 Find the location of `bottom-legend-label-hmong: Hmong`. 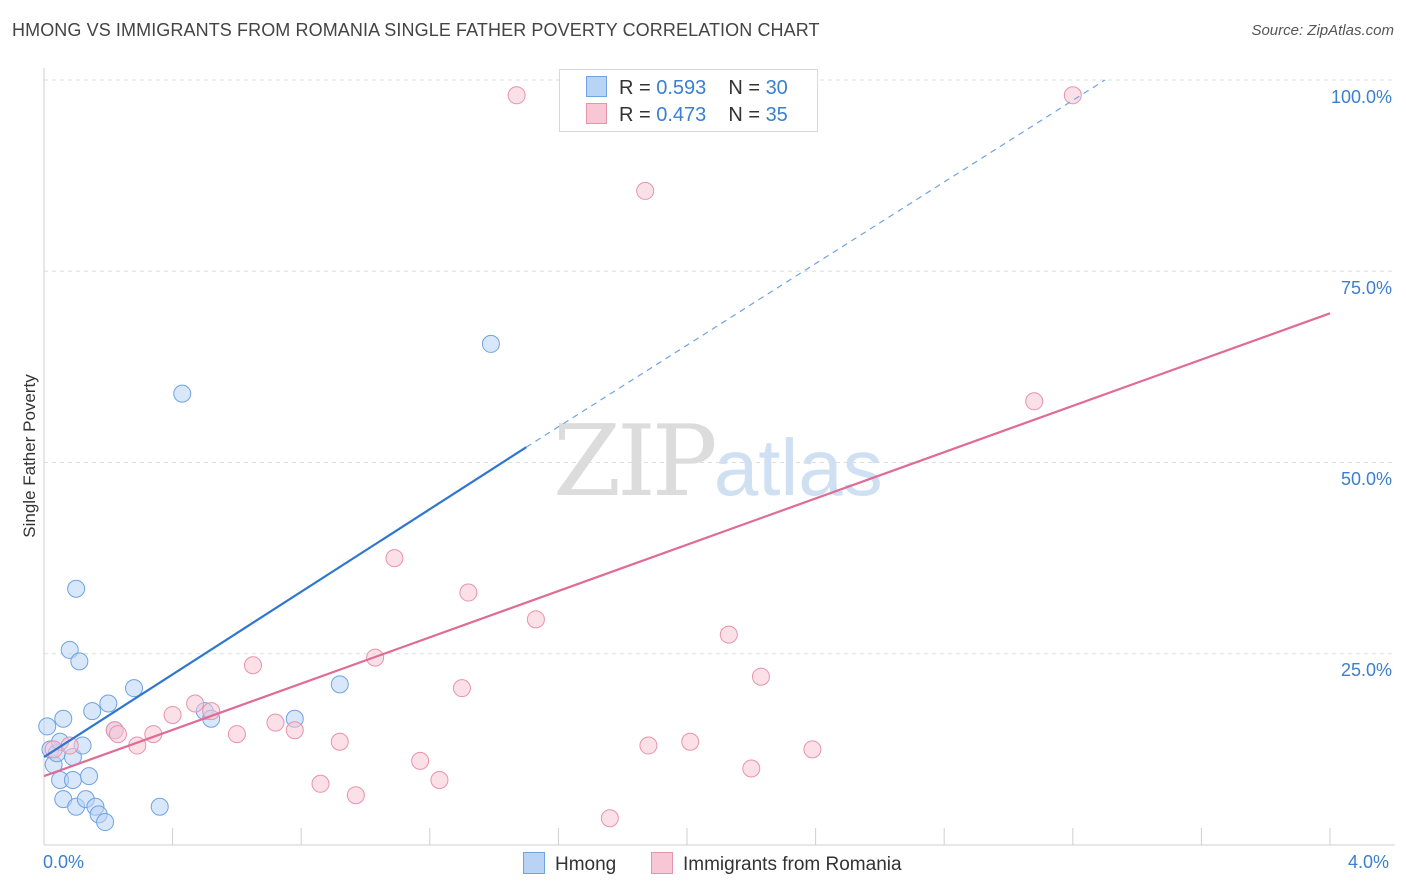

bottom-legend-label-hmong: Hmong is located at coordinates (586, 864).